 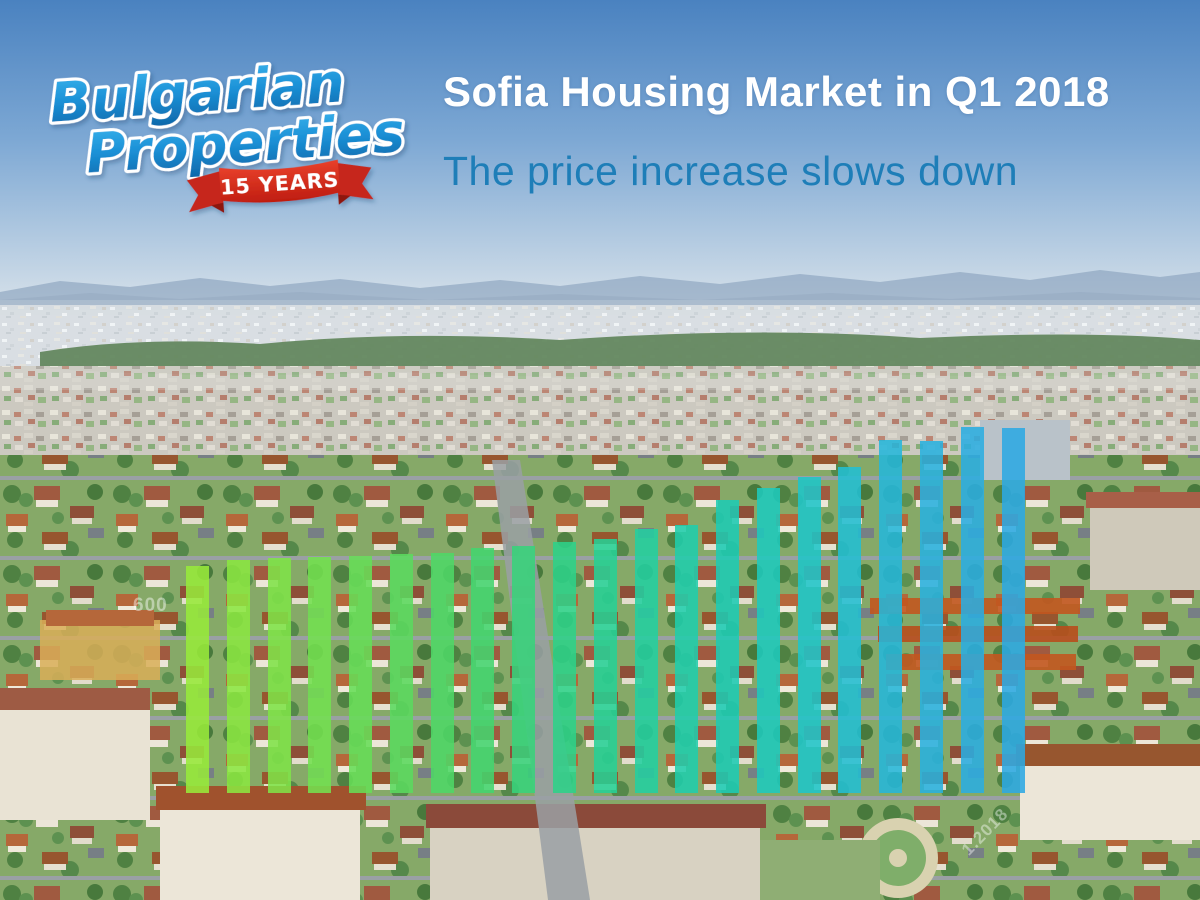 I want to click on bar-4.2013, so click(x=320, y=675).